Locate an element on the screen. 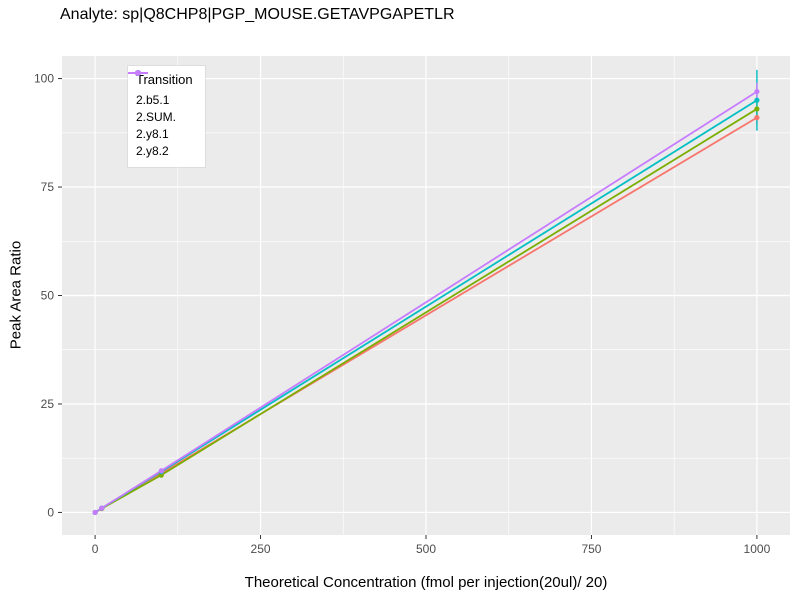 This screenshot has width=800, height=600. y-tick-label: 0 is located at coordinates (50, 512).